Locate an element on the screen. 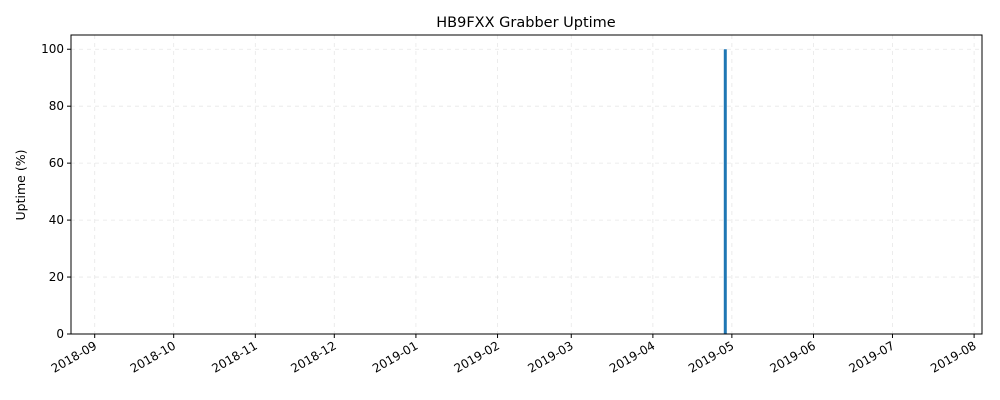 This screenshot has width=1000, height=400. uptime-bar is located at coordinates (725, 191).